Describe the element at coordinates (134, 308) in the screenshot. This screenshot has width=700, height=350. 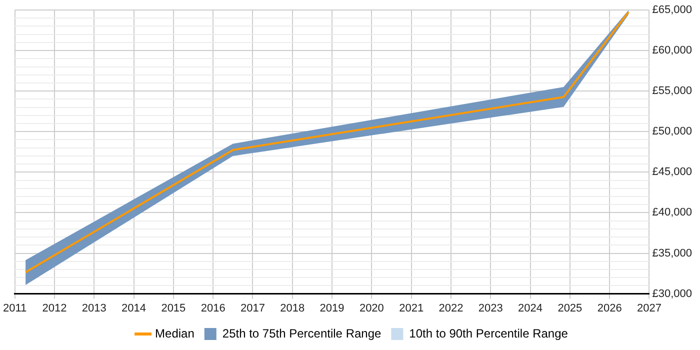
I see `x-tick-label: 2014` at that location.